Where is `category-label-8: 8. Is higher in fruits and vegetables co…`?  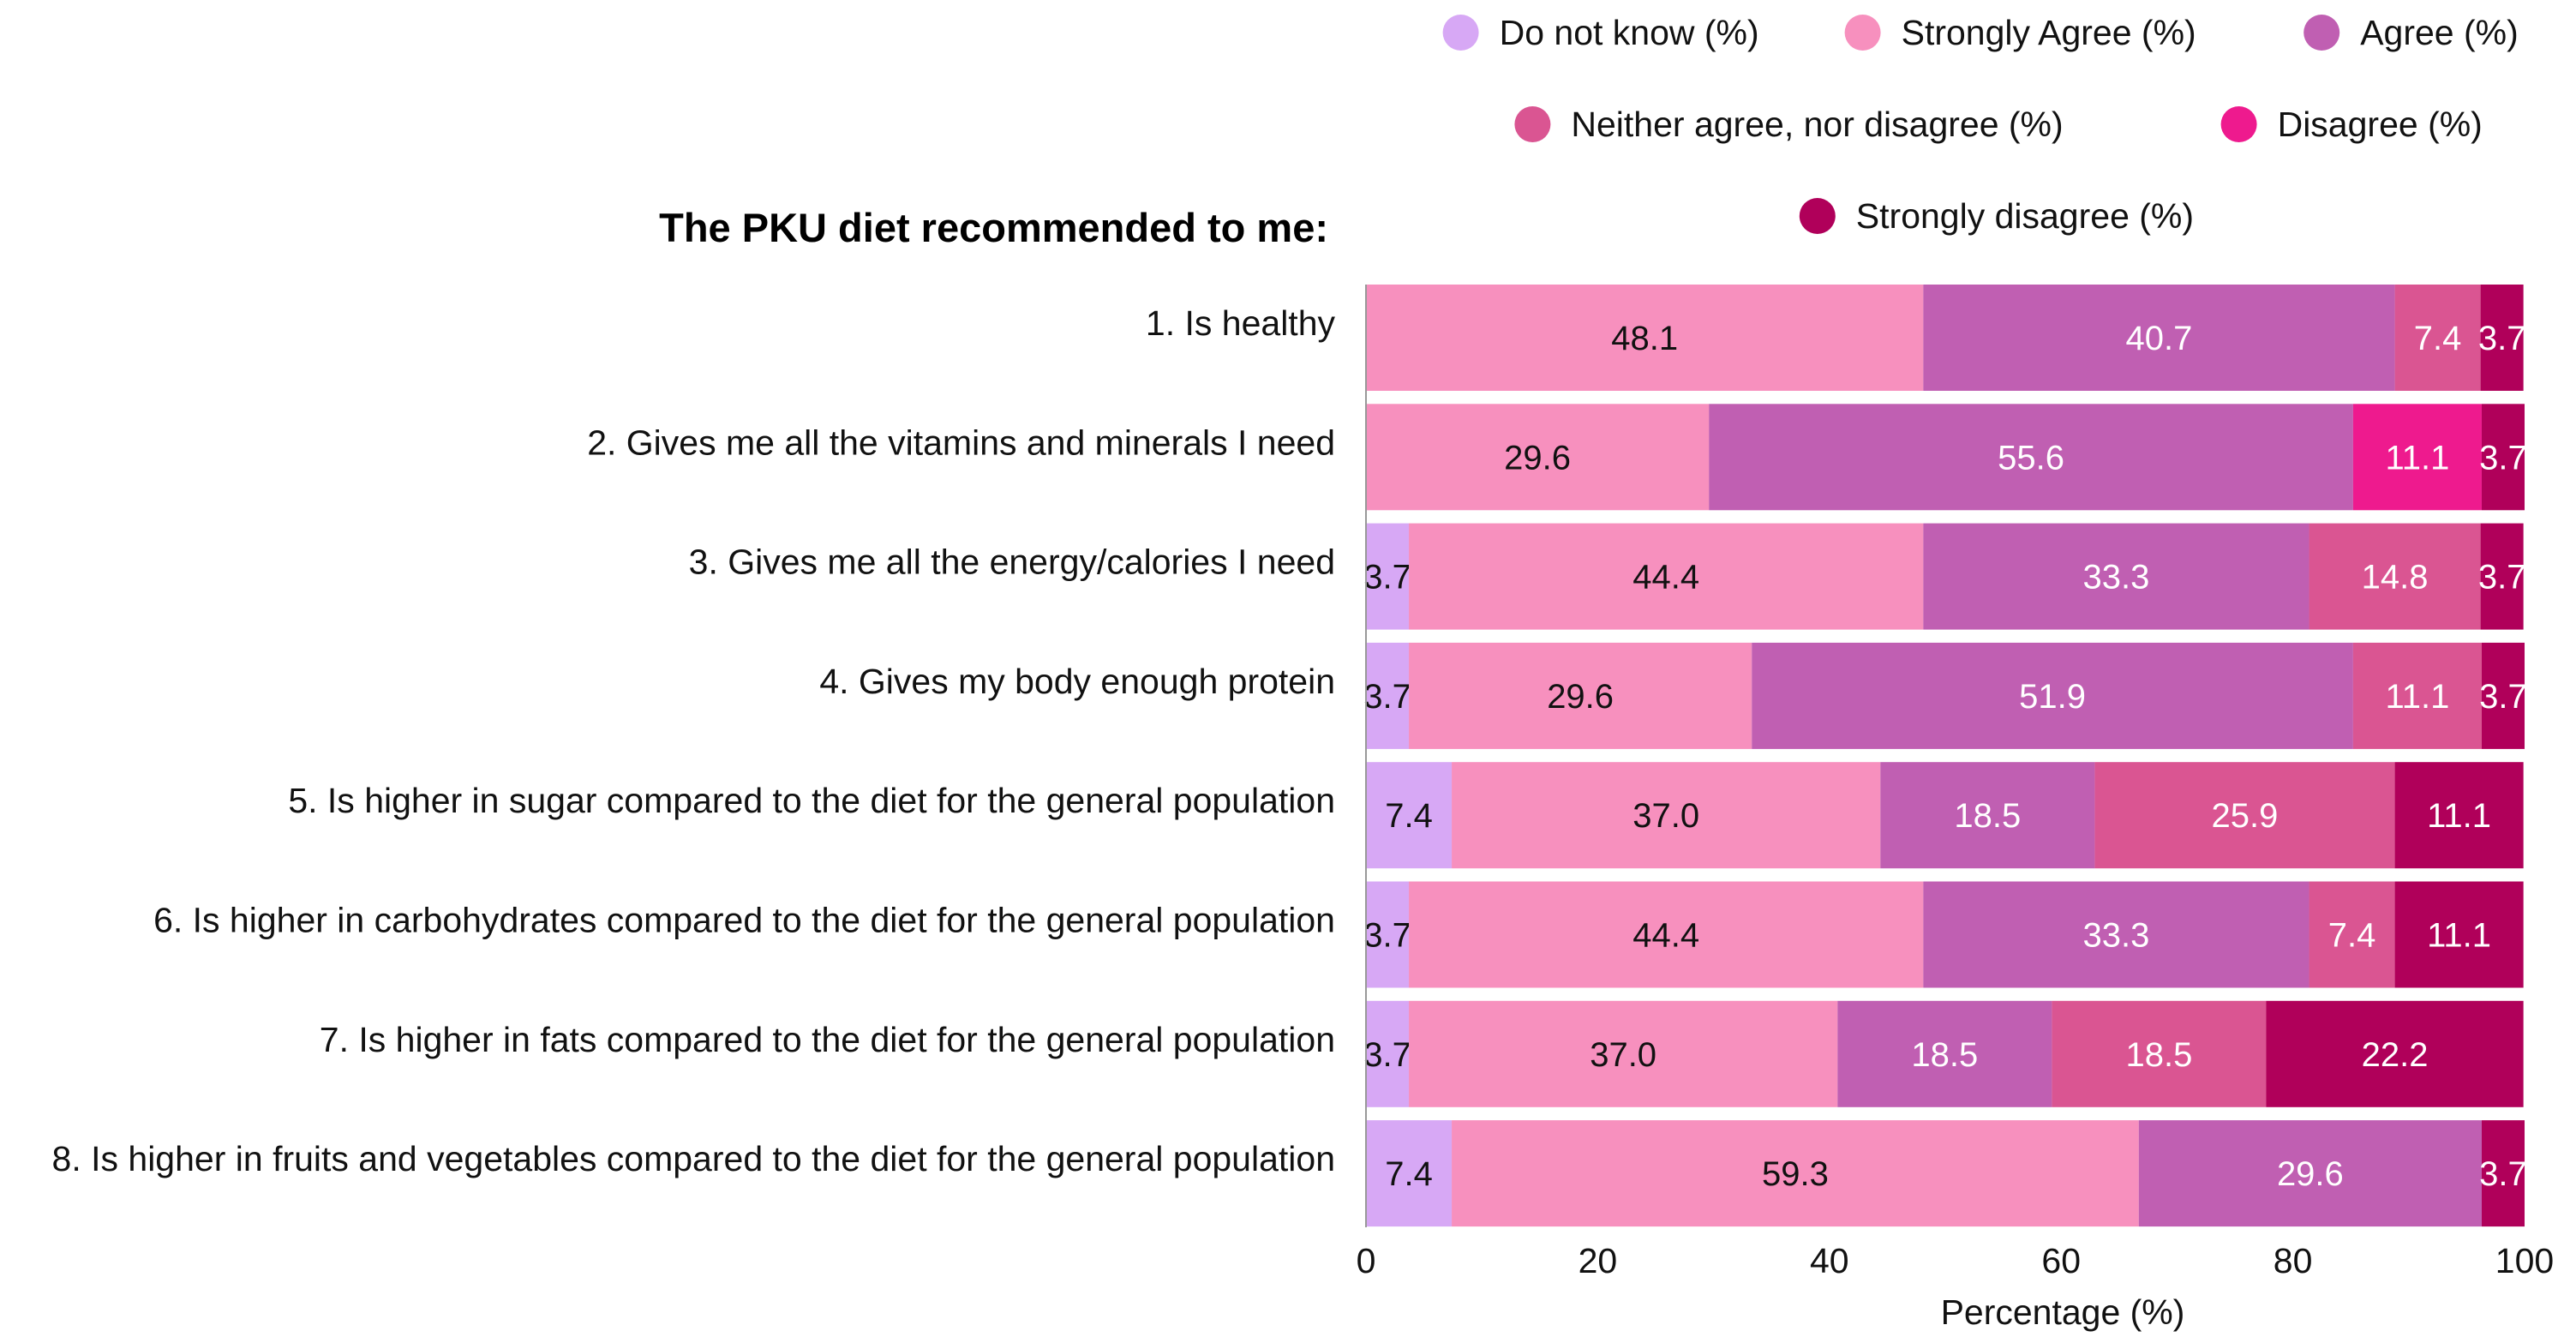 category-label-8: 8. Is higher in fruits and vegetables co… is located at coordinates (693, 1158).